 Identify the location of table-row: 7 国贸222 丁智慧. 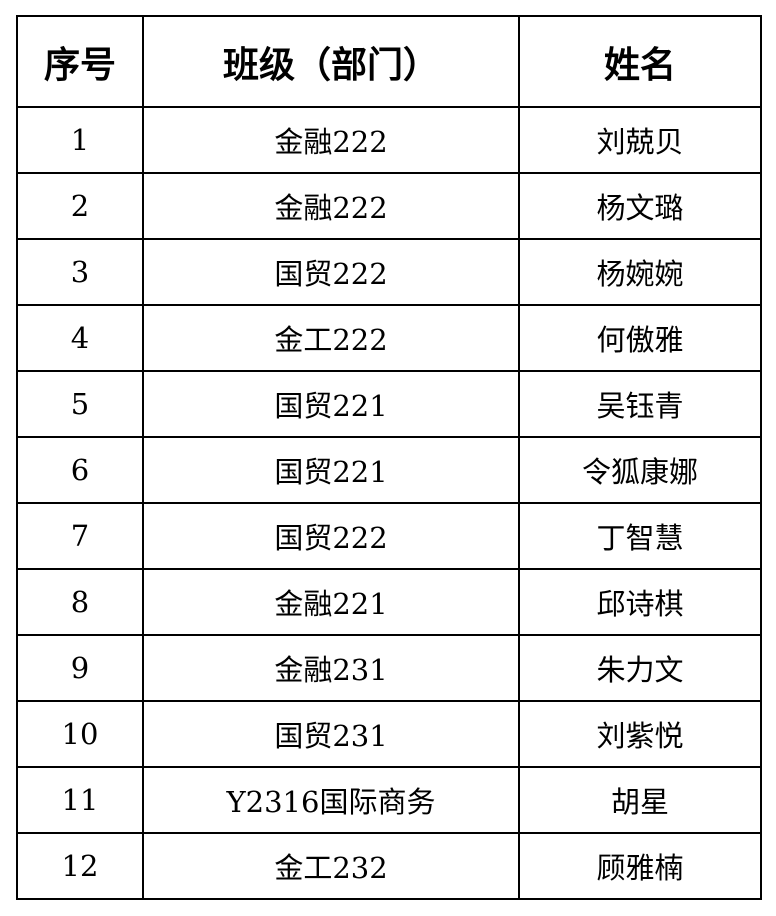
(389, 536).